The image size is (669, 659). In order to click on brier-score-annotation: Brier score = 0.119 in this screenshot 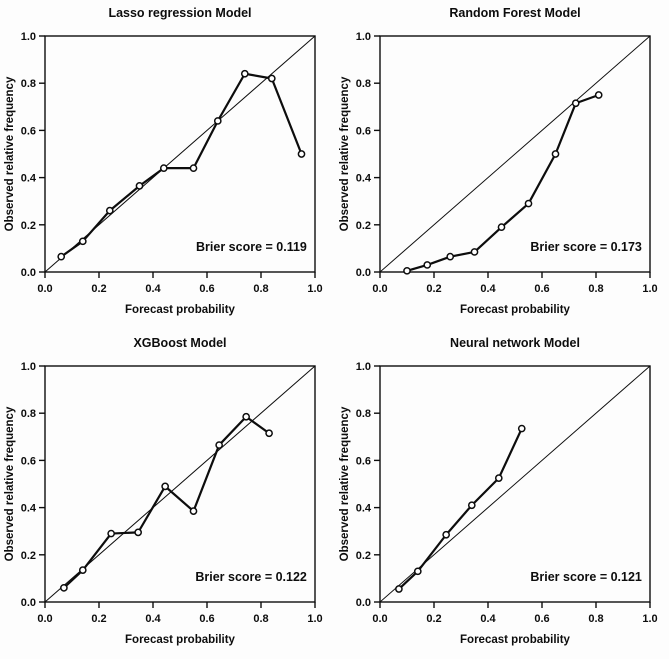, I will do `click(251, 247)`.